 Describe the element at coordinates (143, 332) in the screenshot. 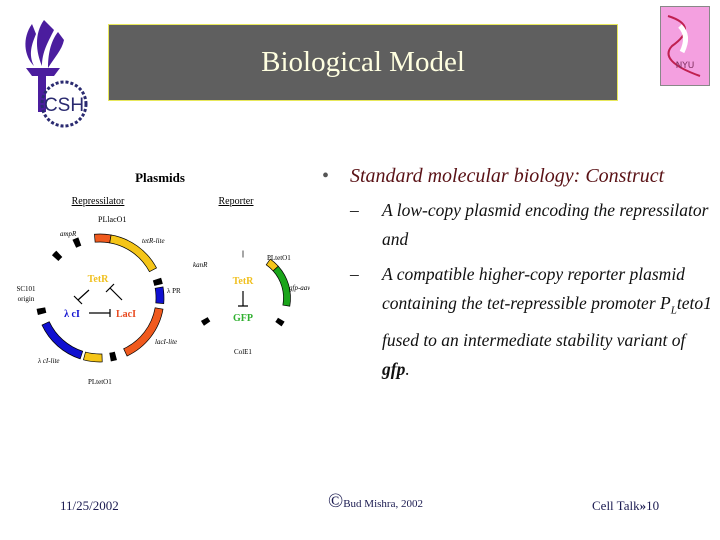

I see `laci-segment` at that location.